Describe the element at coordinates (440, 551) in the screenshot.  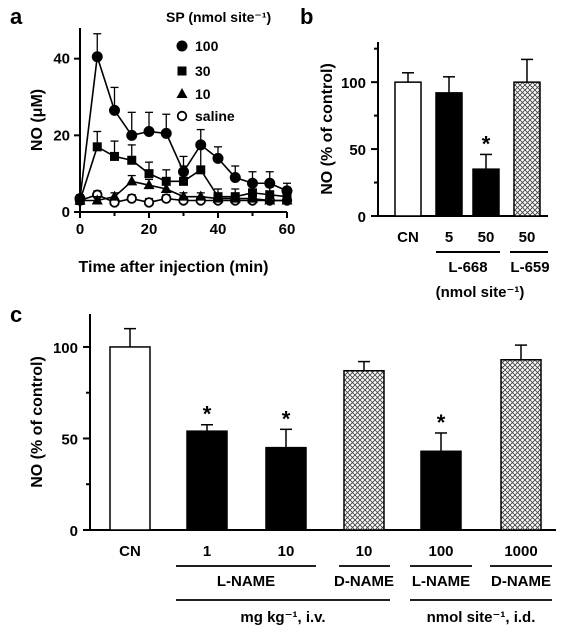
I see `category-label: 100` at that location.